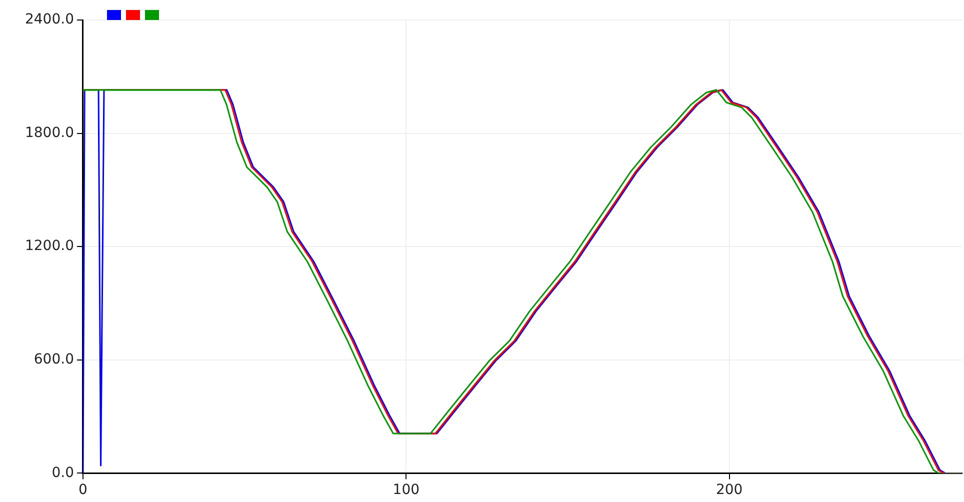 This screenshot has width=964, height=502. Describe the element at coordinates (63, 472) in the screenshot. I see `y-tick-label: 0.0` at that location.